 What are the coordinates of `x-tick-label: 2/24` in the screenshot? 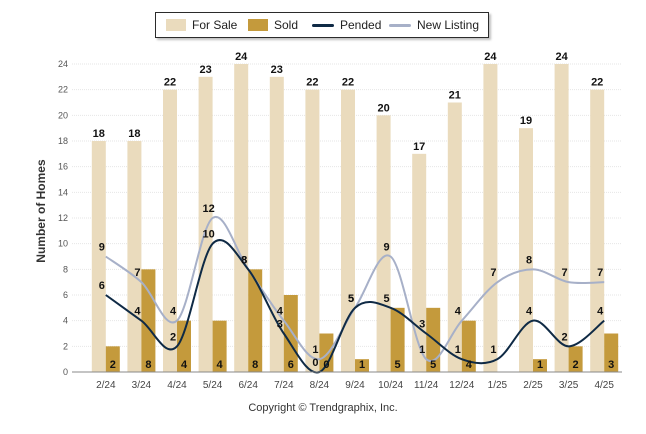 It's located at (106, 385).